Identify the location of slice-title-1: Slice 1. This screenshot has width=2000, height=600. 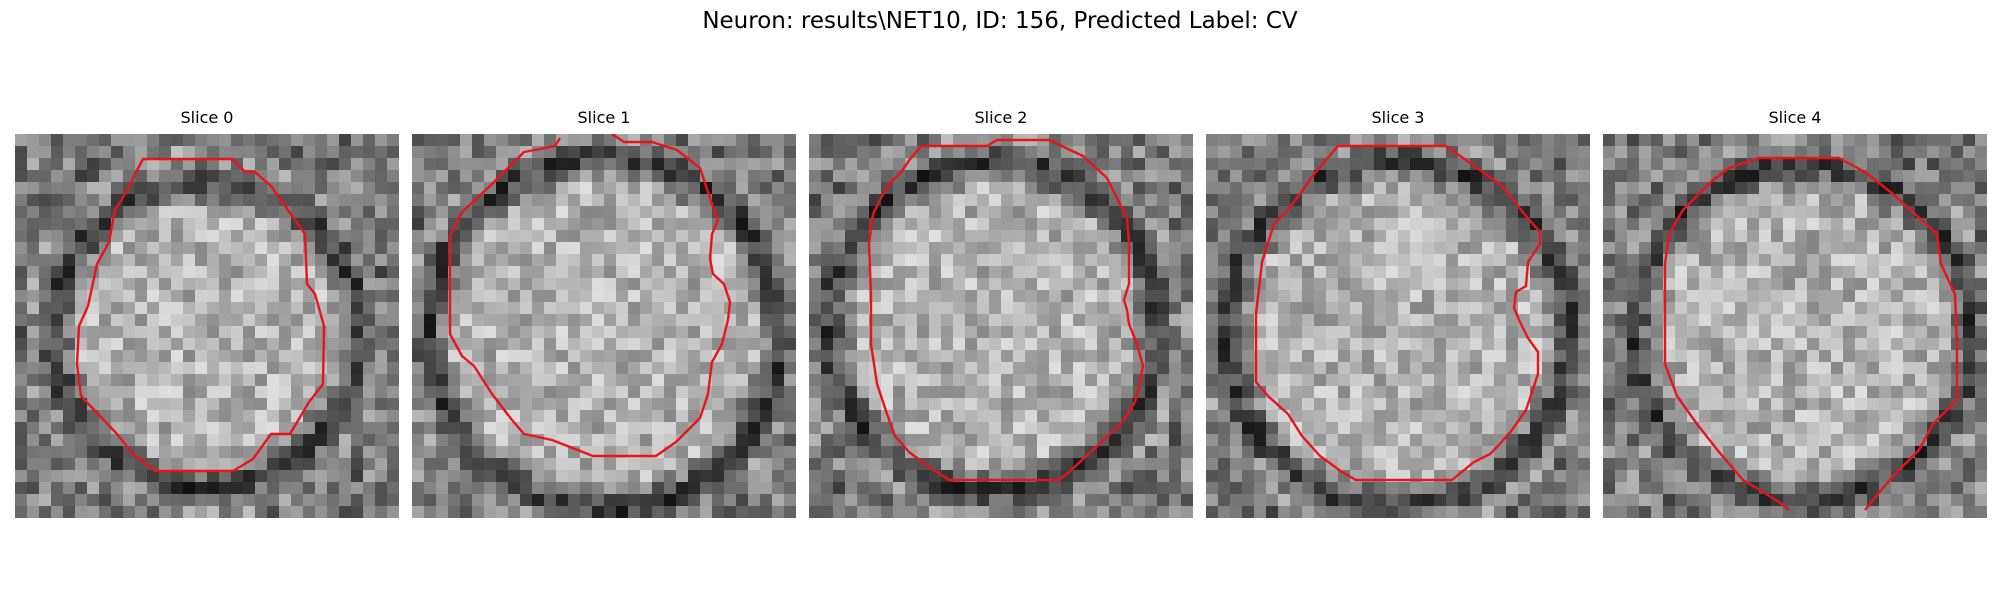
(604, 117).